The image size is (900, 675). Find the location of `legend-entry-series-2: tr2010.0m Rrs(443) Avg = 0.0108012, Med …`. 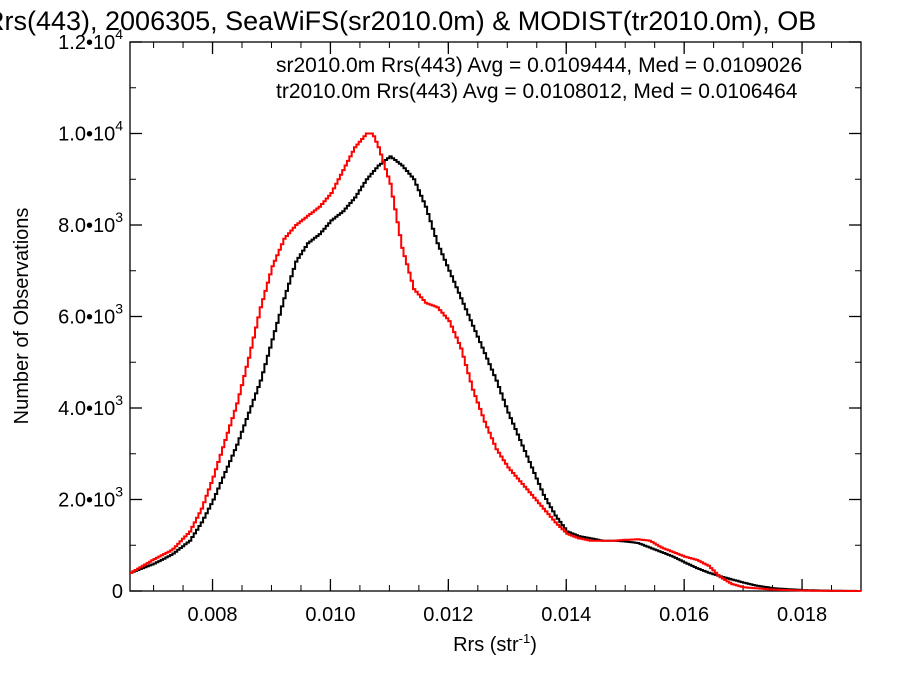

legend-entry-series-2: tr2010.0m Rrs(443) Avg = 0.0108012, Med … is located at coordinates (537, 91).